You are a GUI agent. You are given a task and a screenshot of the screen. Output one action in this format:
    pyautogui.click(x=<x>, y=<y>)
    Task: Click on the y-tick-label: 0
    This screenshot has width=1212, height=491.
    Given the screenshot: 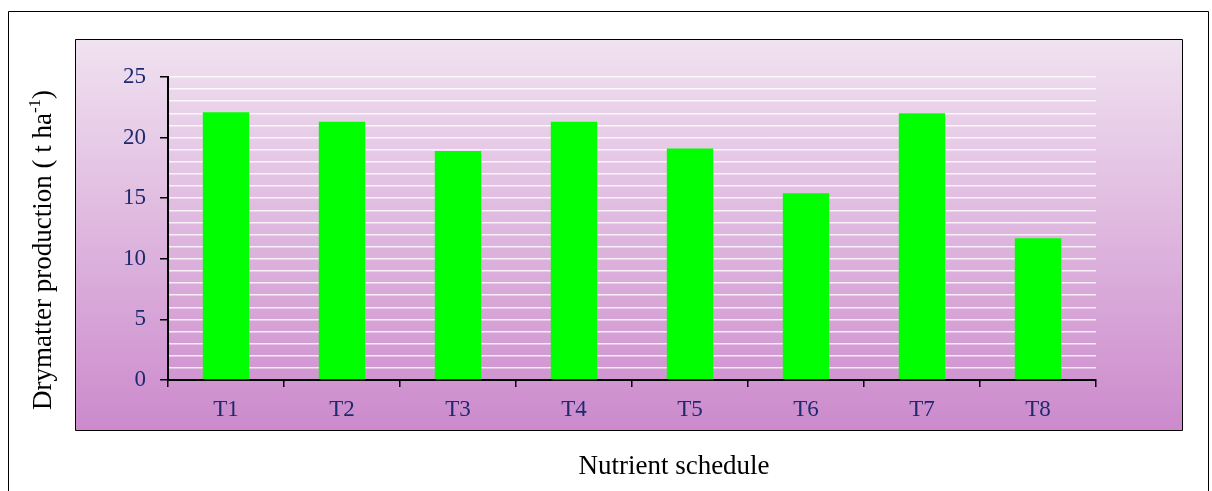 What is the action you would take?
    pyautogui.click(x=140, y=379)
    